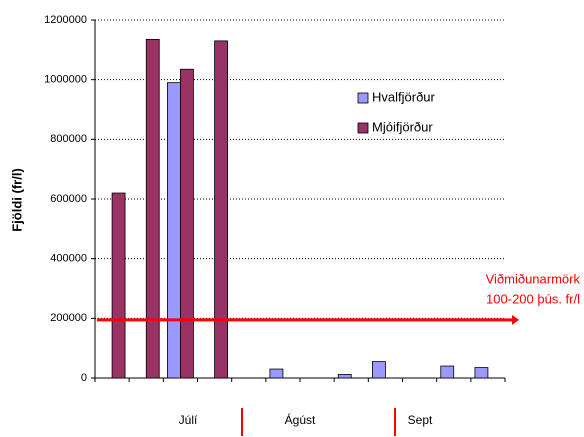 This screenshot has height=437, width=584. What do you see at coordinates (68, 139) in the screenshot?
I see `y-tick-label: 800000` at bounding box center [68, 139].